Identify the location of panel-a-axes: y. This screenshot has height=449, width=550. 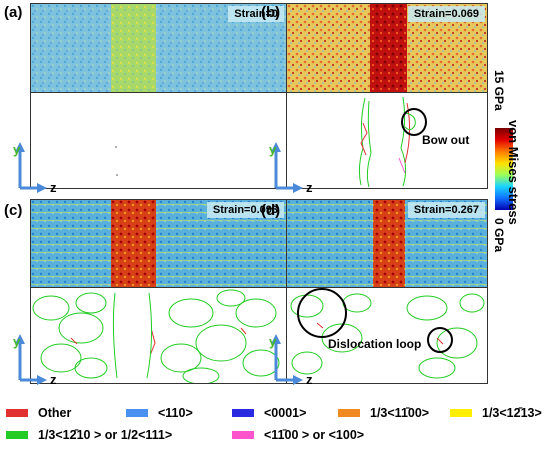
(30, 167).